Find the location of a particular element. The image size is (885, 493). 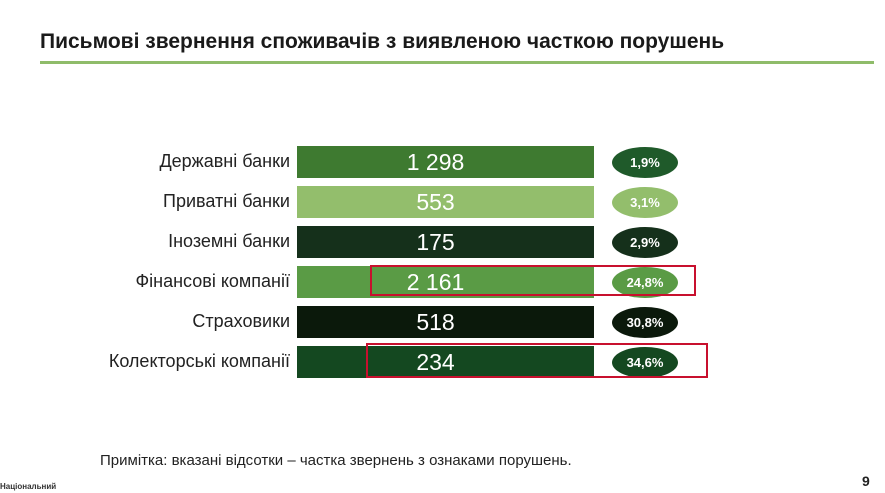

share-badge: 2,9% is located at coordinates (645, 242).